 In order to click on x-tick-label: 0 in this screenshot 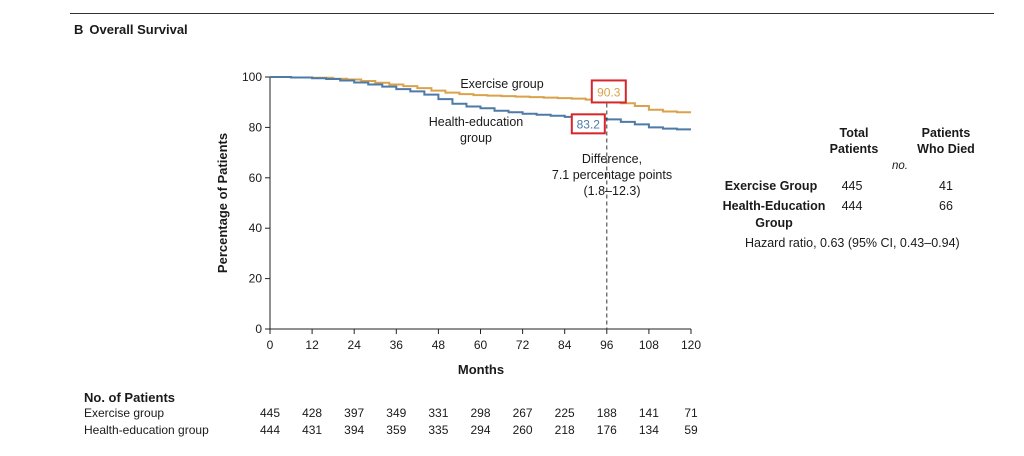, I will do `click(270, 345)`.